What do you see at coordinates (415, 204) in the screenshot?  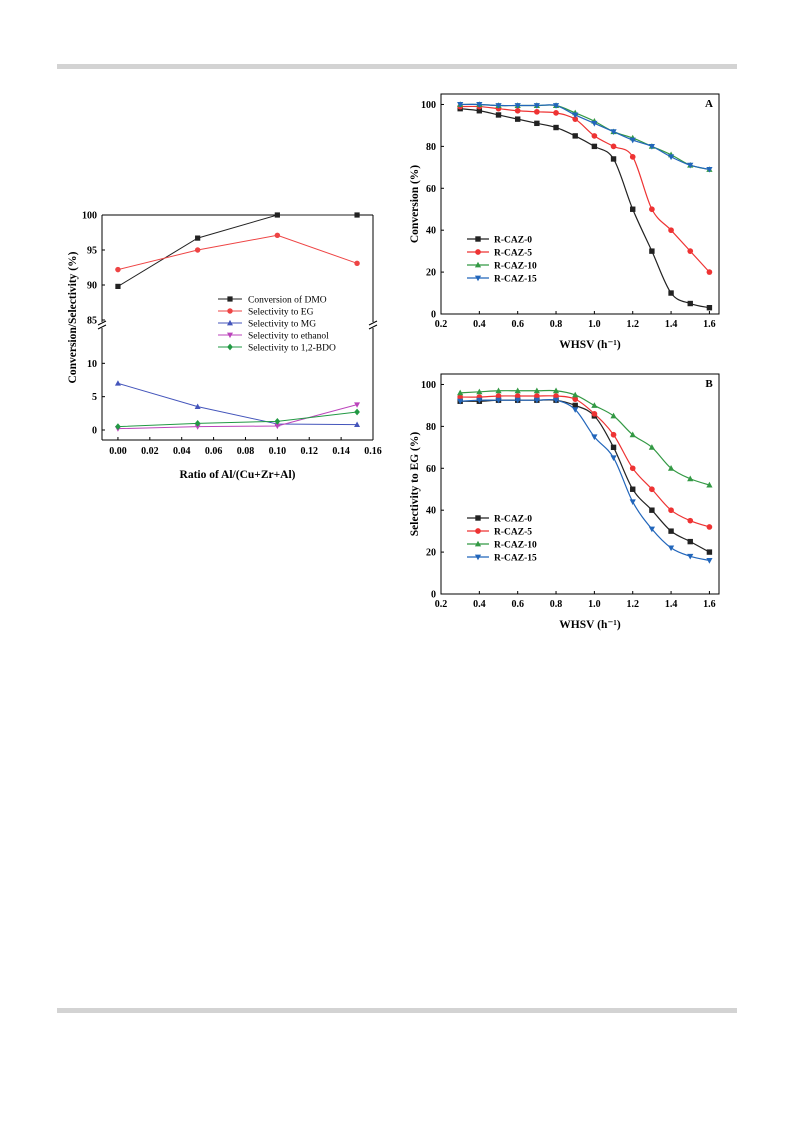 I see `y-axis-title: Conversion (%)` at bounding box center [415, 204].